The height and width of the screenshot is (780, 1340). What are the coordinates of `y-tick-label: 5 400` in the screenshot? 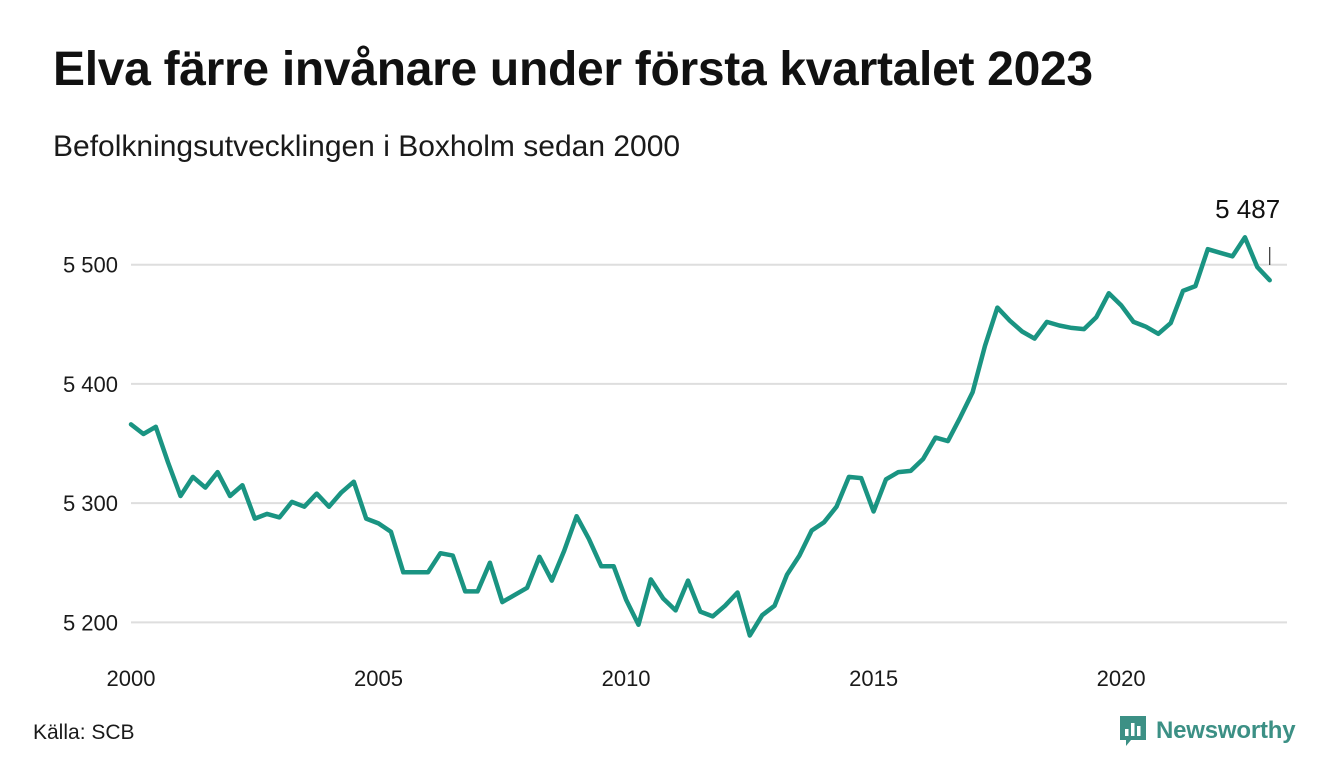 It's located at (90, 384).